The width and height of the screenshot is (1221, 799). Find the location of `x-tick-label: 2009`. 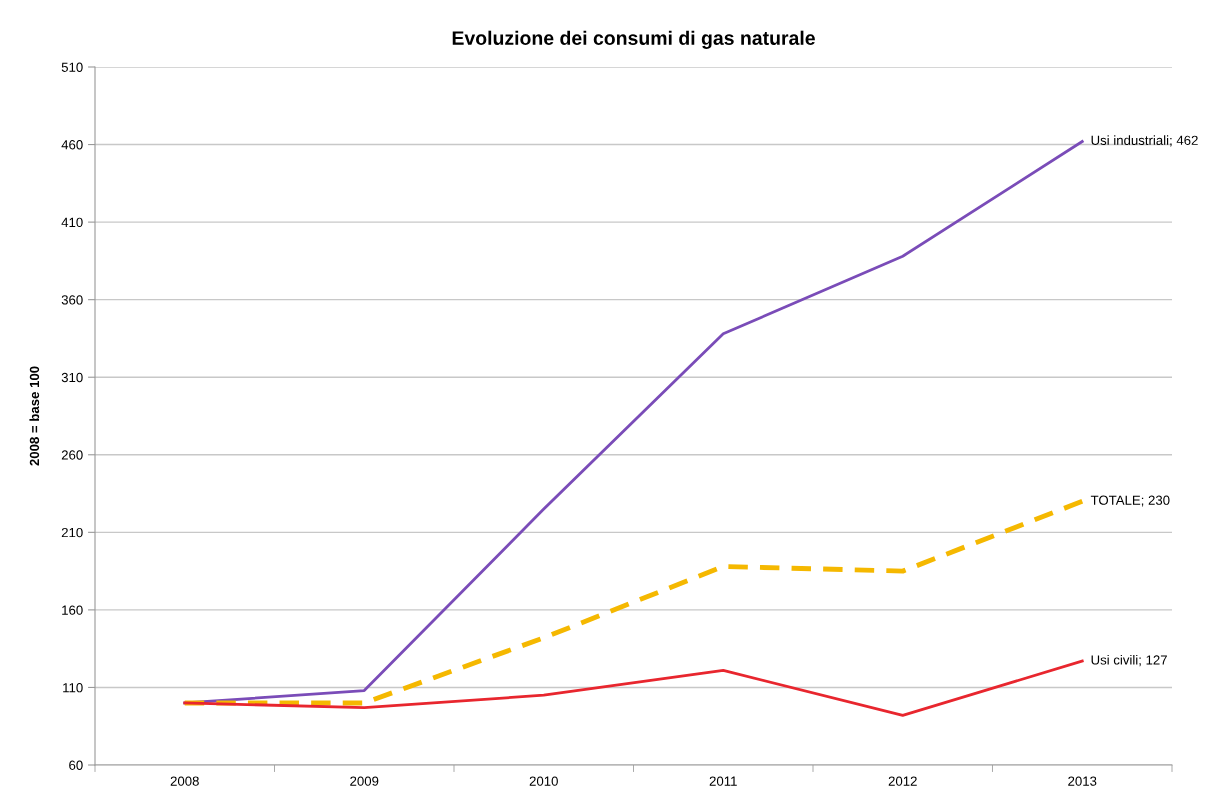

x-tick-label: 2009 is located at coordinates (364, 781).